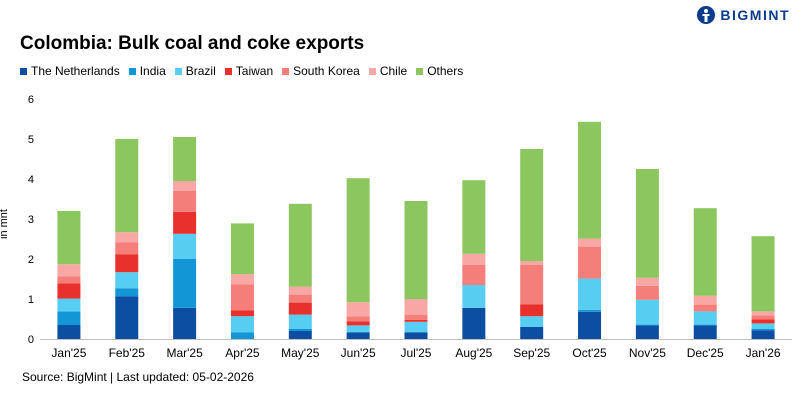  I want to click on x-tick-label: Nov'25, so click(647, 353).